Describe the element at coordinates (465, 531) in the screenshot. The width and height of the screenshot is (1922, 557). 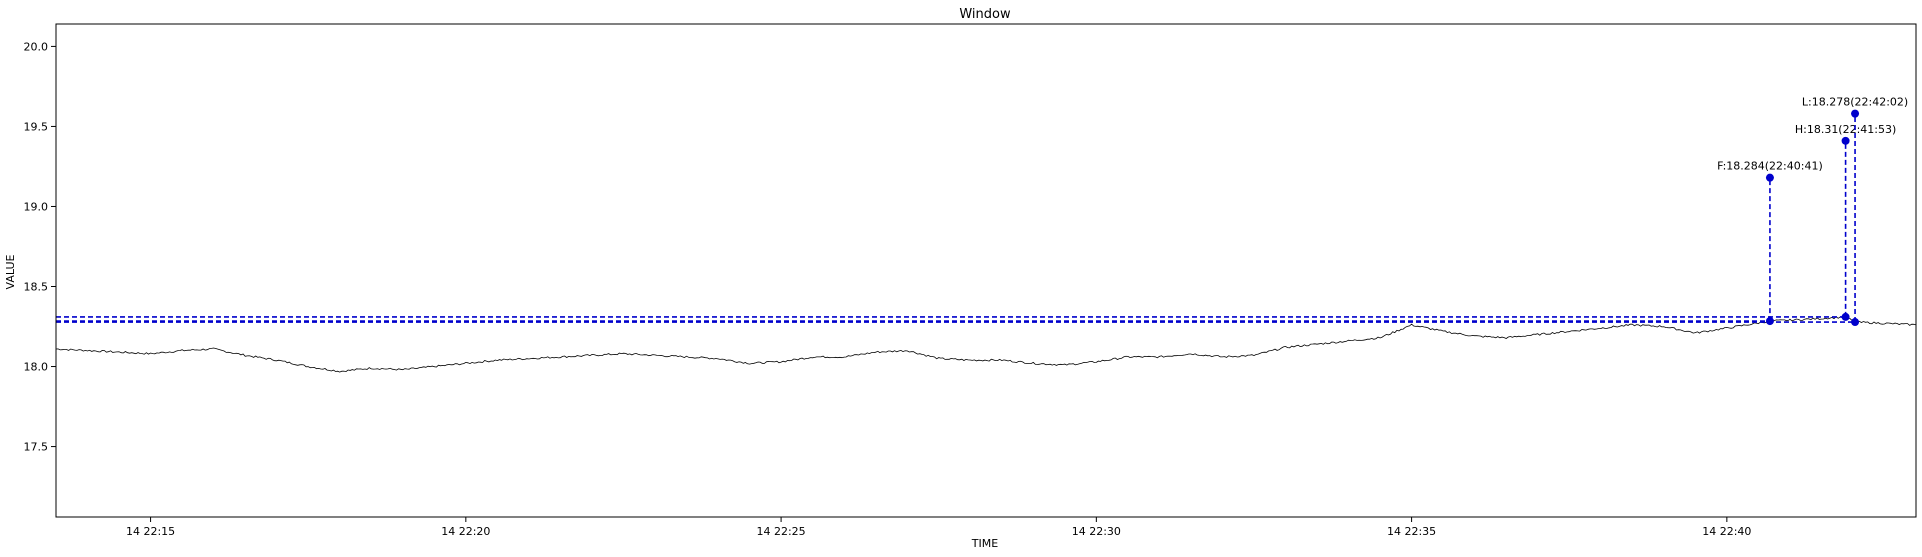
I see `x-tick-label-1: 14 22:20` at that location.